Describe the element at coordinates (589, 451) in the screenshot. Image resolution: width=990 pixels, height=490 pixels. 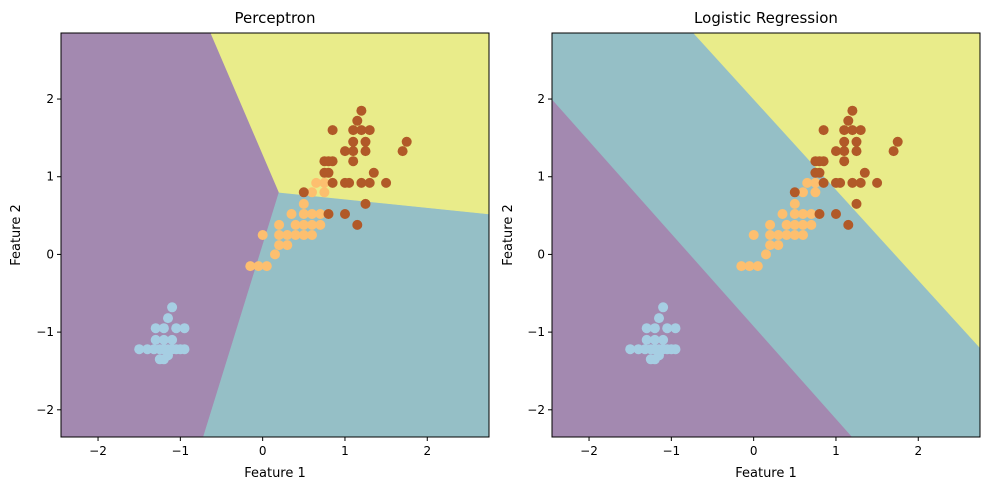
I see `logistic-regression-x-tick-label: −2` at that location.